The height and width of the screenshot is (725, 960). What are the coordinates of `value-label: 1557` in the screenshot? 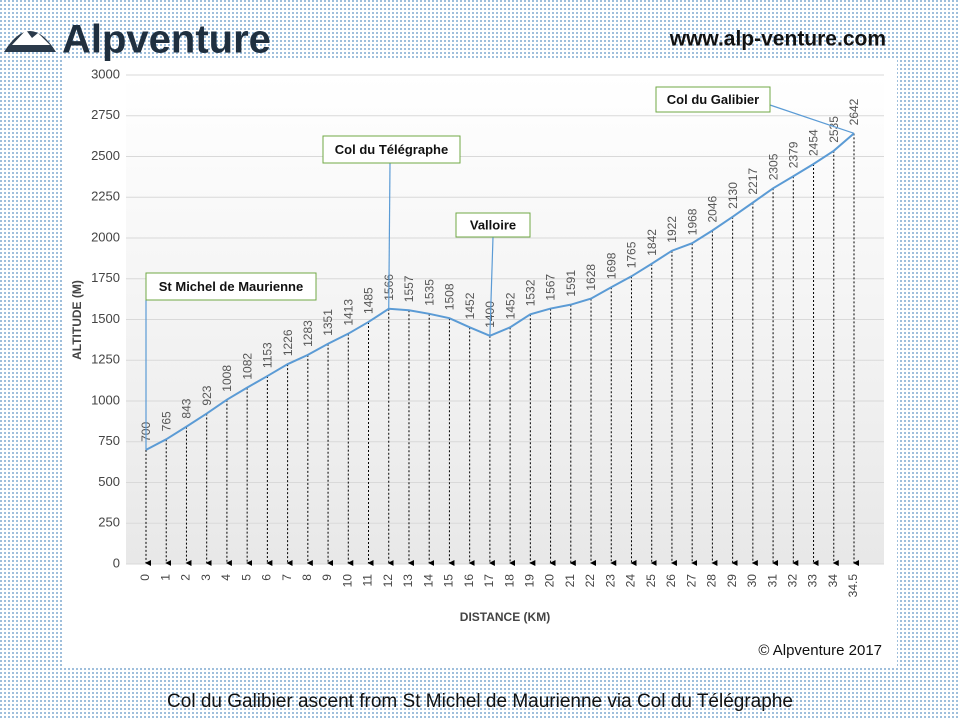 It's located at (409, 288).